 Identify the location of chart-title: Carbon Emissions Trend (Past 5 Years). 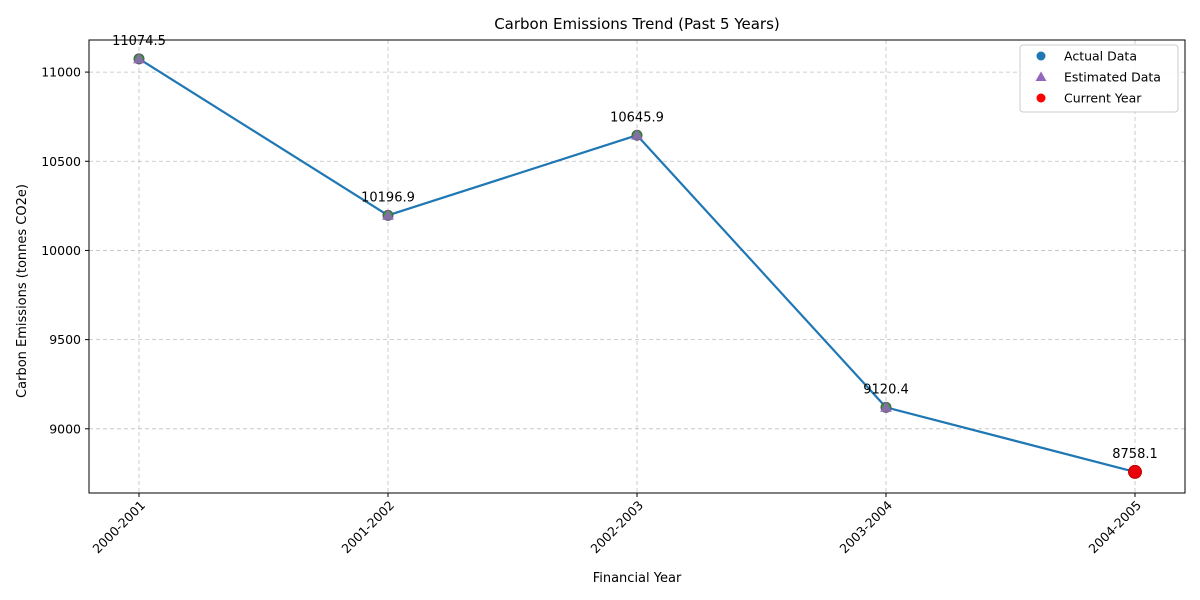
(637, 24).